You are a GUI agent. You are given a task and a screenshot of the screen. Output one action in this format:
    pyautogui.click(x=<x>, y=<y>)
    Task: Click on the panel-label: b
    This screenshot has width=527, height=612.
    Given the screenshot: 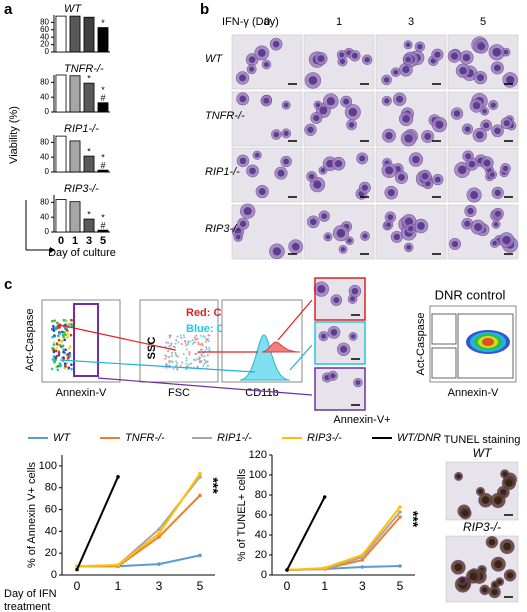 What is the action you would take?
    pyautogui.click(x=204, y=9)
    